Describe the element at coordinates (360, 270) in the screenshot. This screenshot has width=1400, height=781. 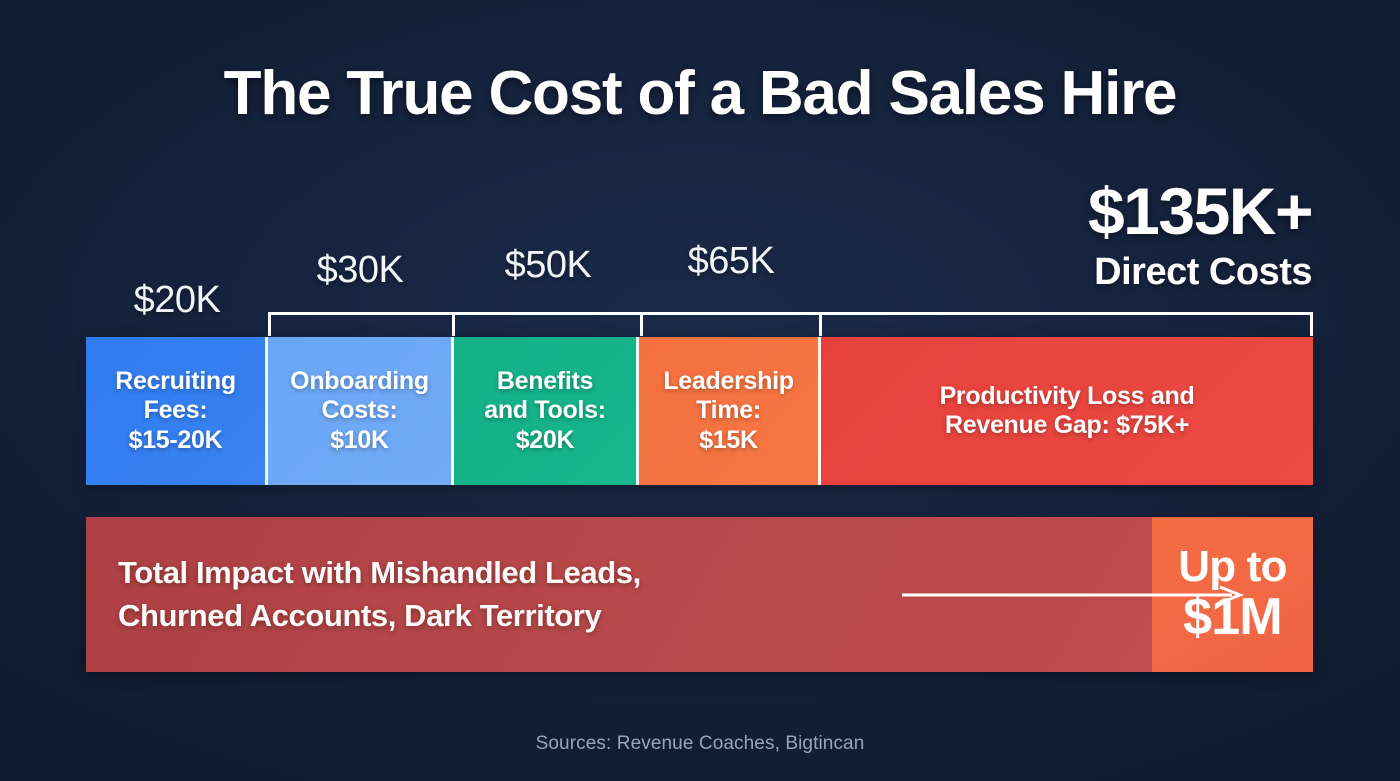
I see `cumulative-label-1: $30K` at that location.